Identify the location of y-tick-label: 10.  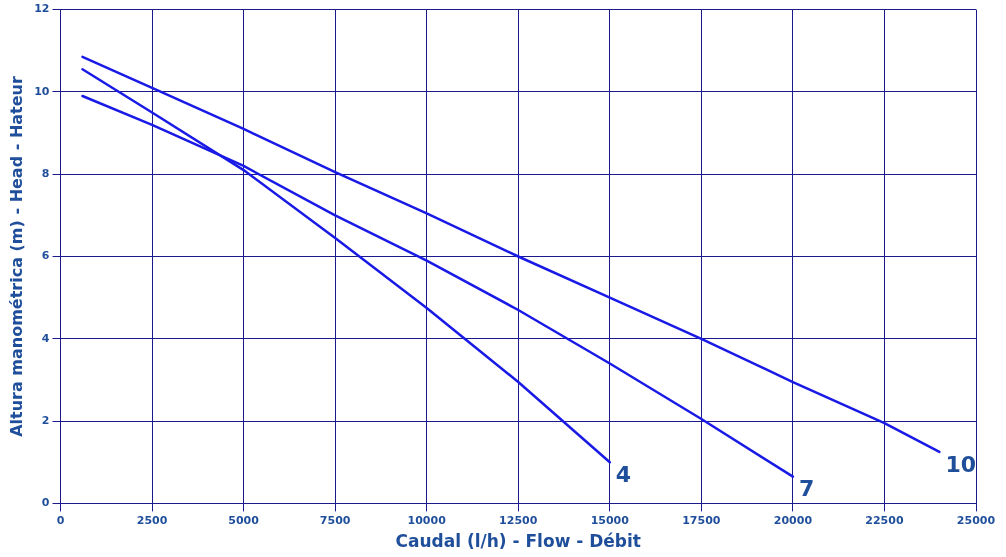
(42, 91).